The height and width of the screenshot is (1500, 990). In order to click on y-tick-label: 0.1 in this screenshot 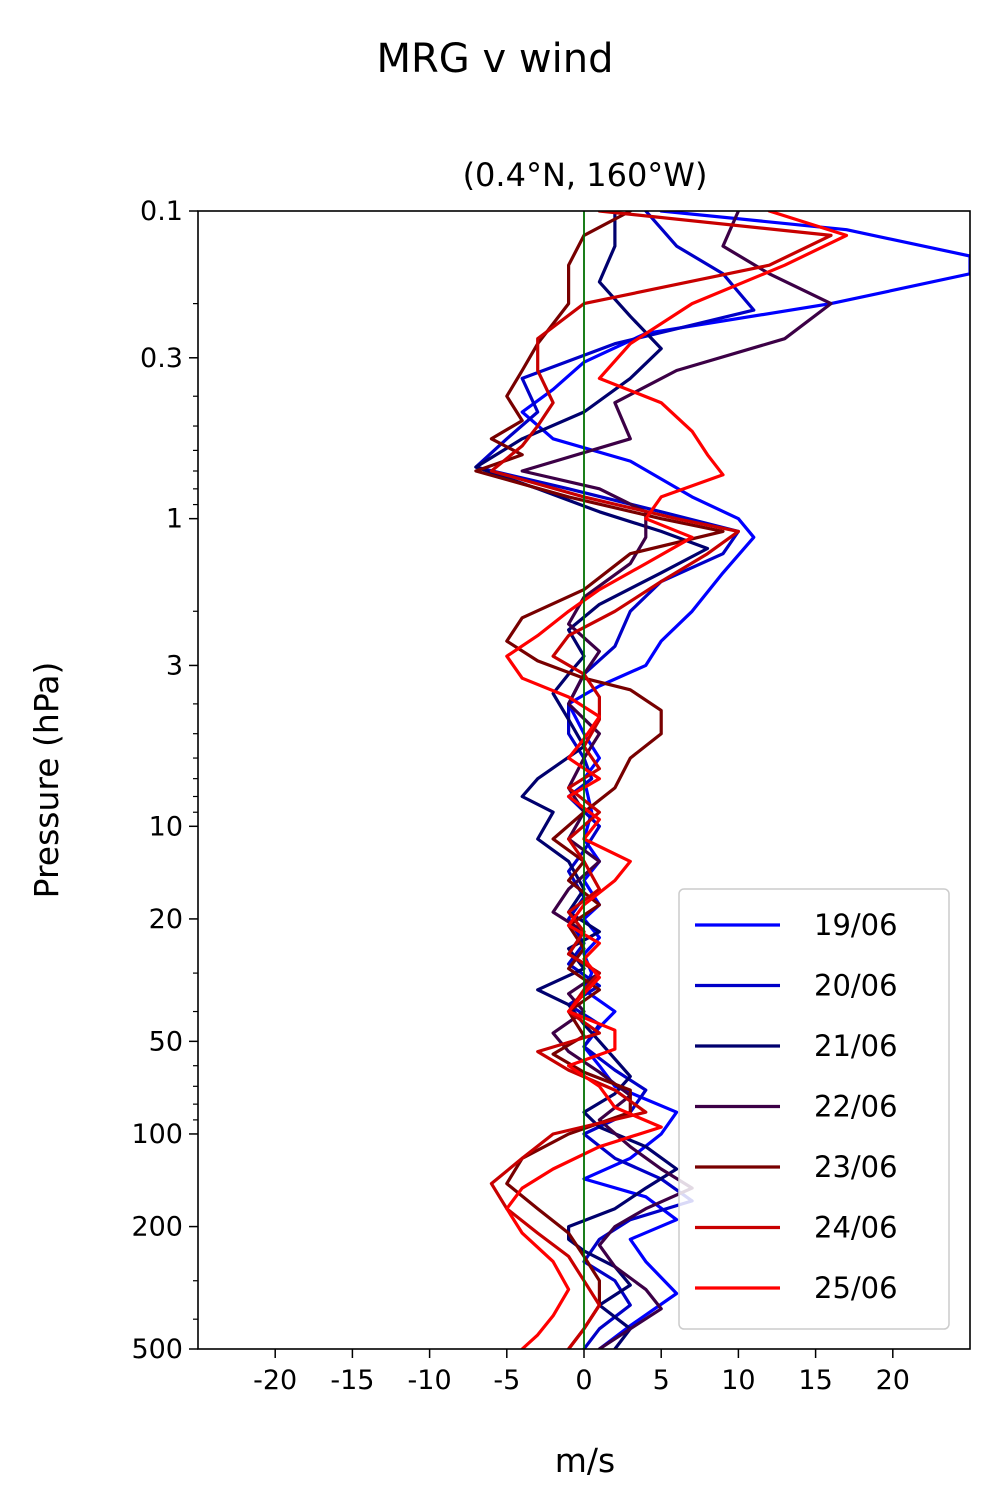, I will do `click(161, 211)`.